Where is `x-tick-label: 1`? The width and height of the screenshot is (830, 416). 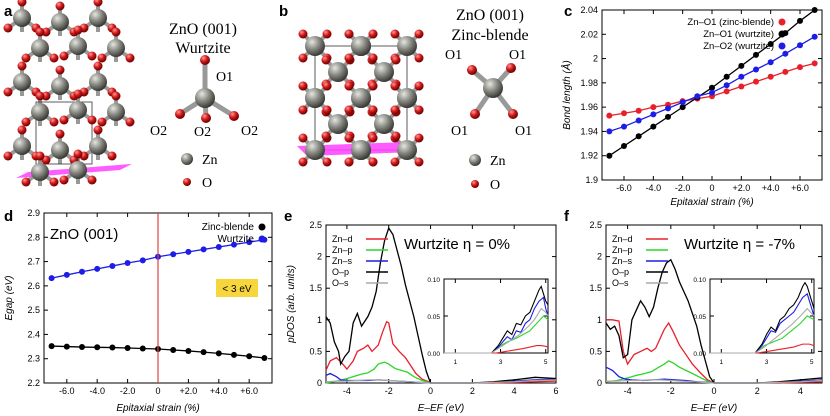
x-tick-label: 1 is located at coordinates (721, 362).